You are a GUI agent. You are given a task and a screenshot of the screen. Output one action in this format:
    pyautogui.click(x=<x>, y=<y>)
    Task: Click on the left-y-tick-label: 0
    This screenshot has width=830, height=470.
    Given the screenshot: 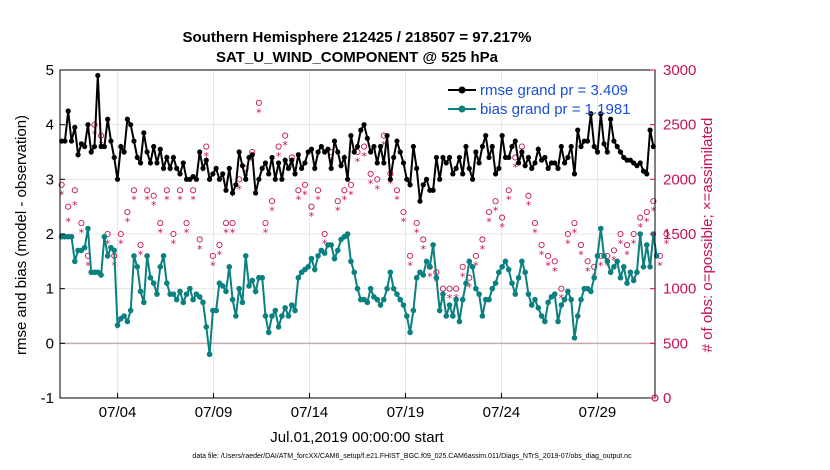 What is the action you would take?
    pyautogui.click(x=50, y=343)
    